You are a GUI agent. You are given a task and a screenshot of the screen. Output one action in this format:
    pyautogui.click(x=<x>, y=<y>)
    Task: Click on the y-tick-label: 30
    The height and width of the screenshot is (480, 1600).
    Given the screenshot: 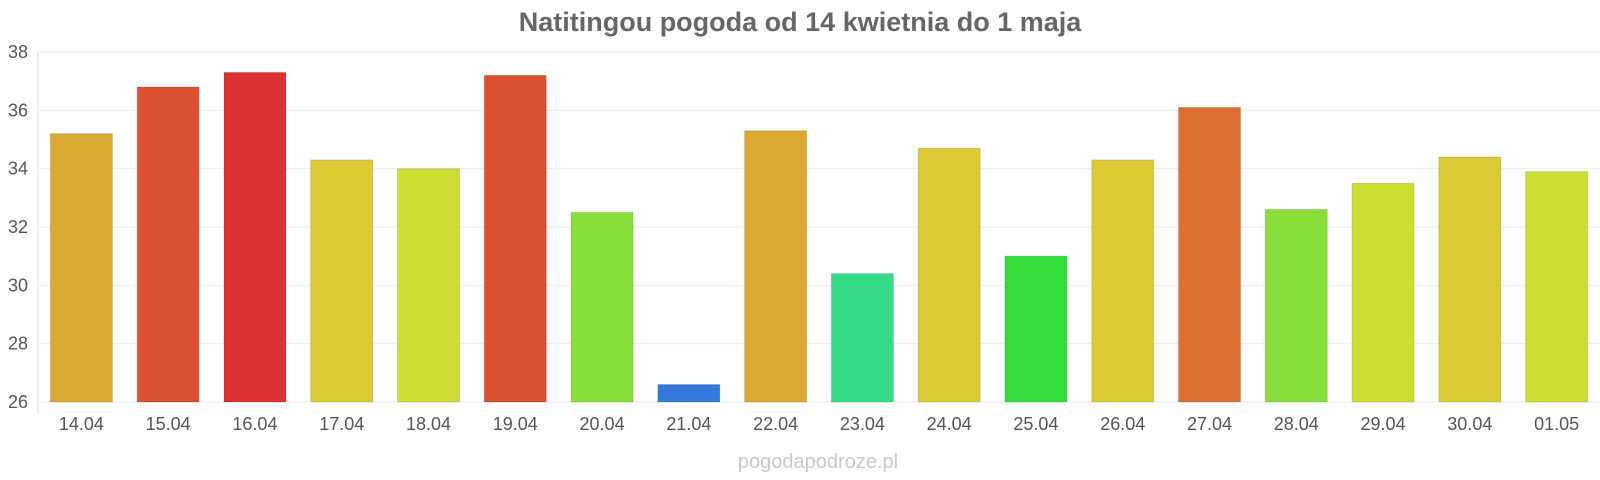 What is the action you would take?
    pyautogui.click(x=18, y=285)
    